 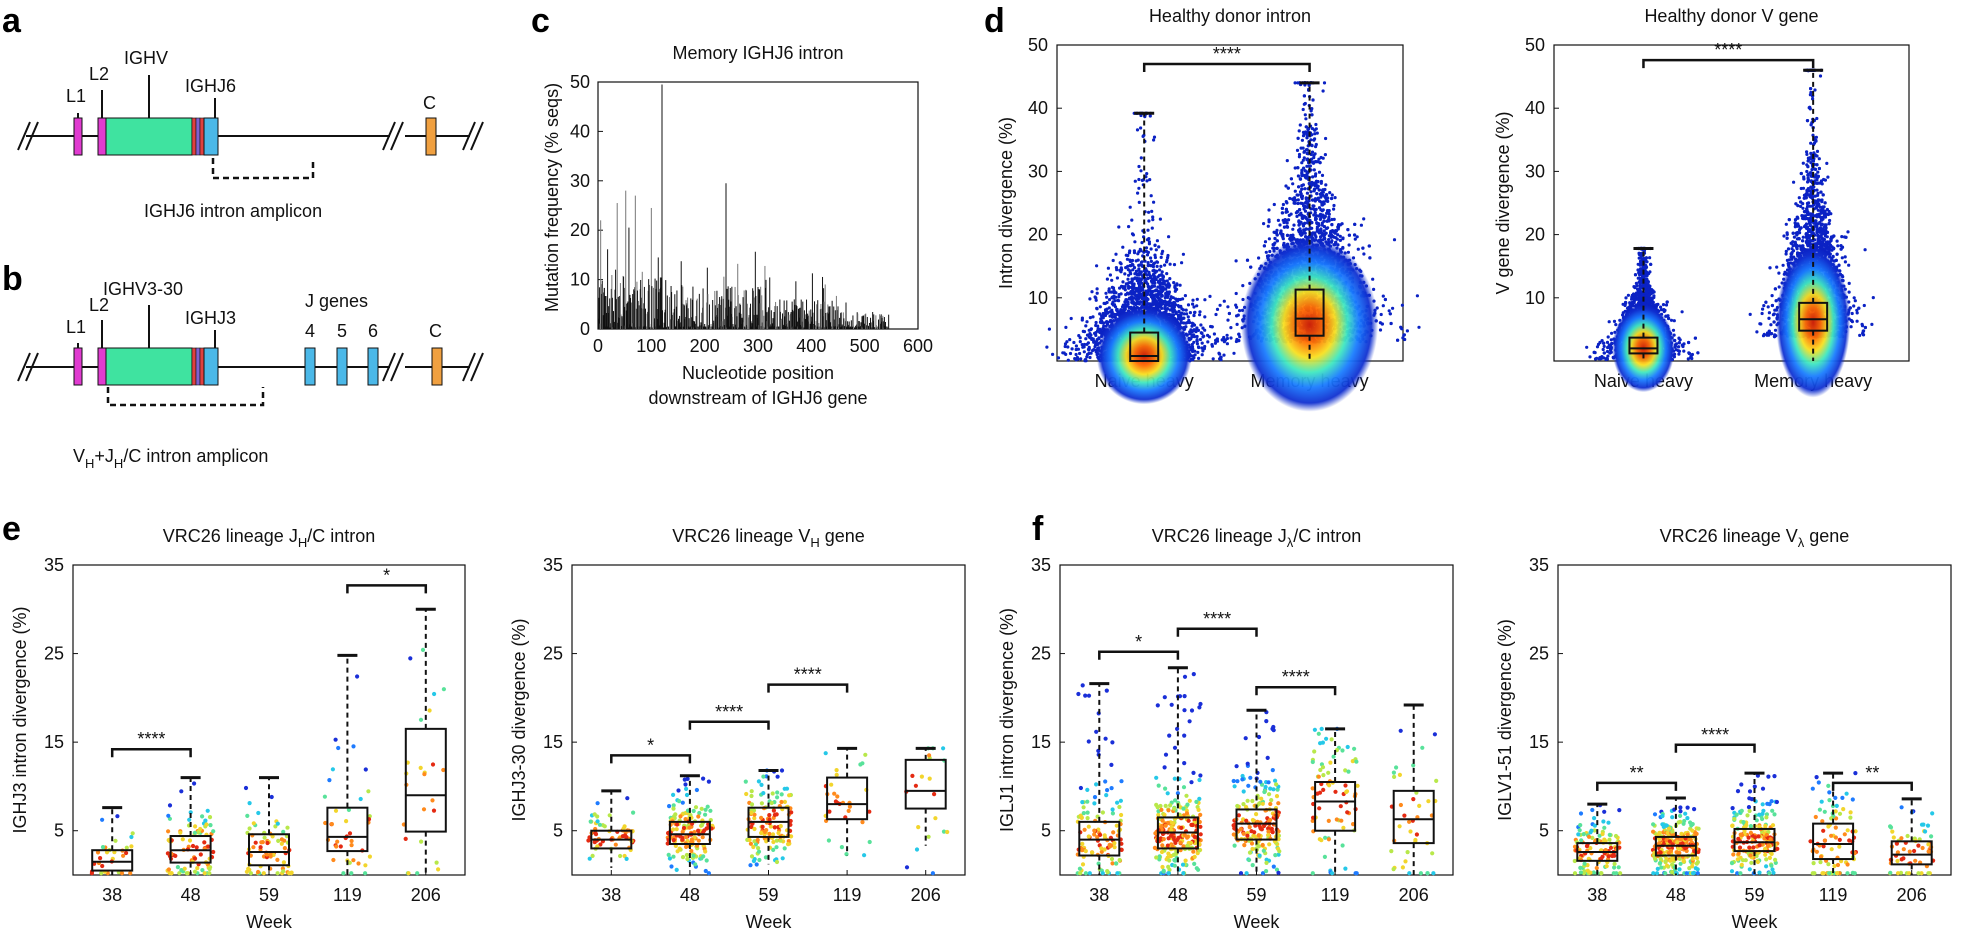 What do you see at coordinates (1006, 203) in the screenshot?
I see `y-axis-label: Intron divergence (%)` at bounding box center [1006, 203].